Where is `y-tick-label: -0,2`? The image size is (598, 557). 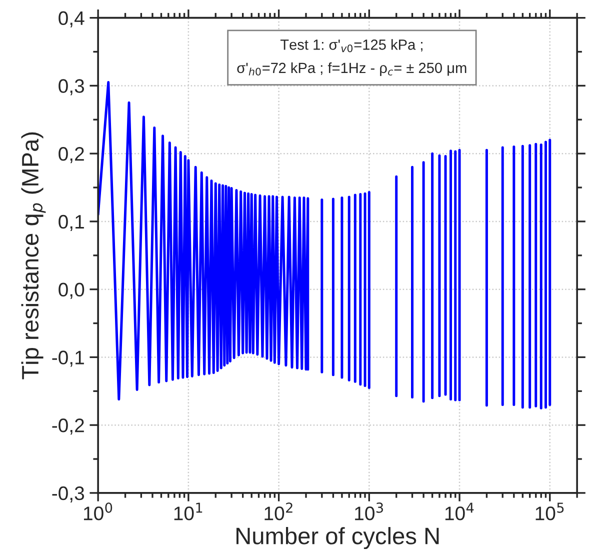
y-tick-label: -0,2 is located at coordinates (68, 426).